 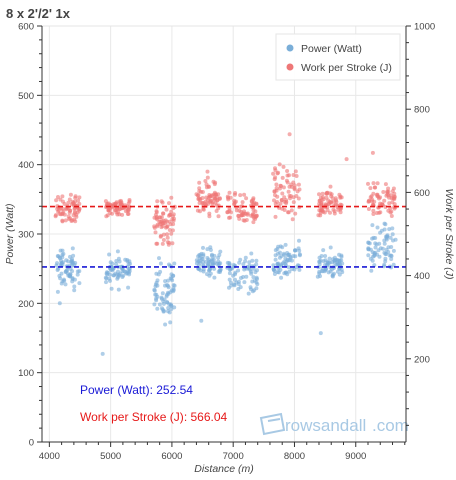 What do you see at coordinates (115, 390) in the screenshot?
I see `annotation-power-label: Power (Watt)` at bounding box center [115, 390].